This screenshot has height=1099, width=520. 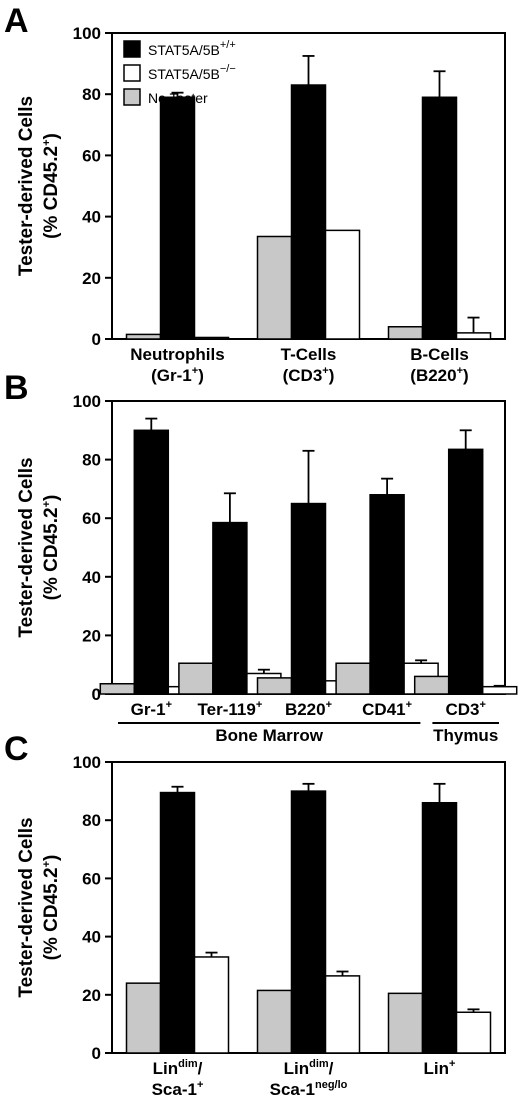 I want to click on panel-letter: B, so click(x=16, y=388).